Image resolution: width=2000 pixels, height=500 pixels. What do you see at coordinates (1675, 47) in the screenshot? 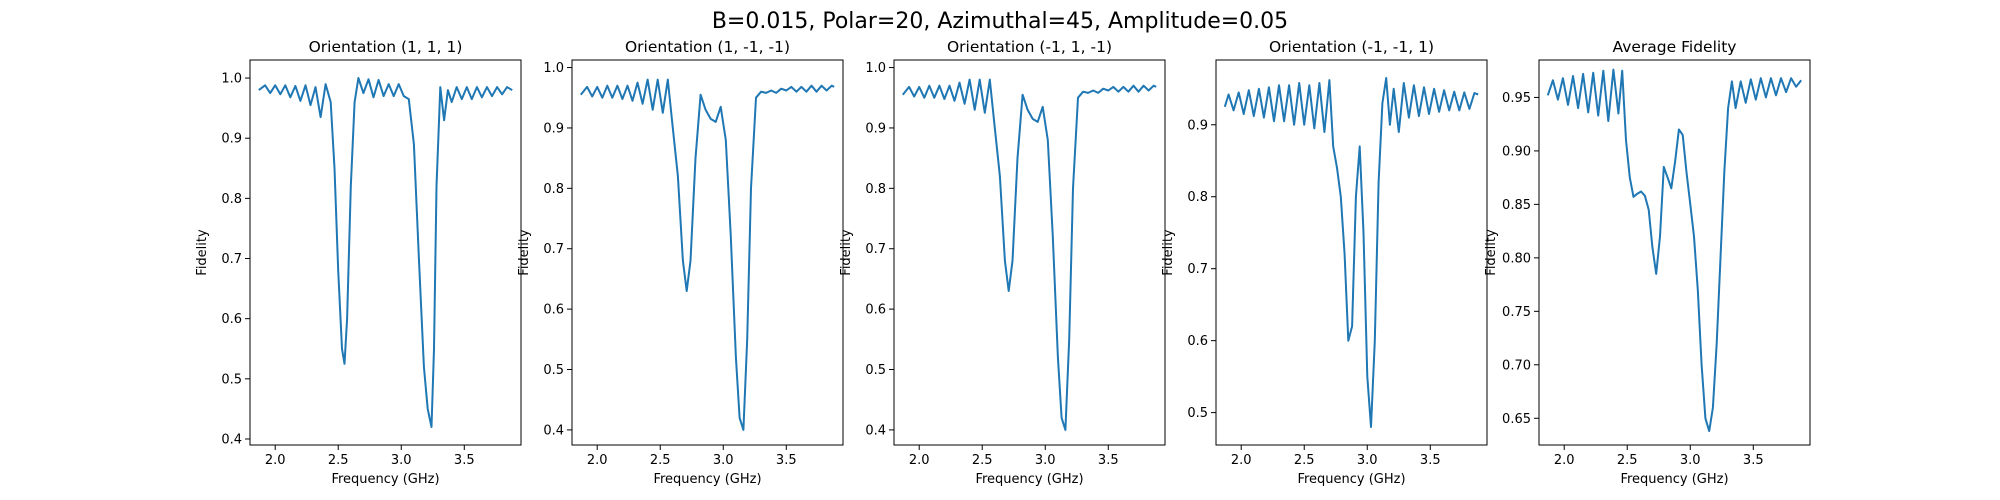
I see `subplot-title: Average Fidelity` at bounding box center [1675, 47].